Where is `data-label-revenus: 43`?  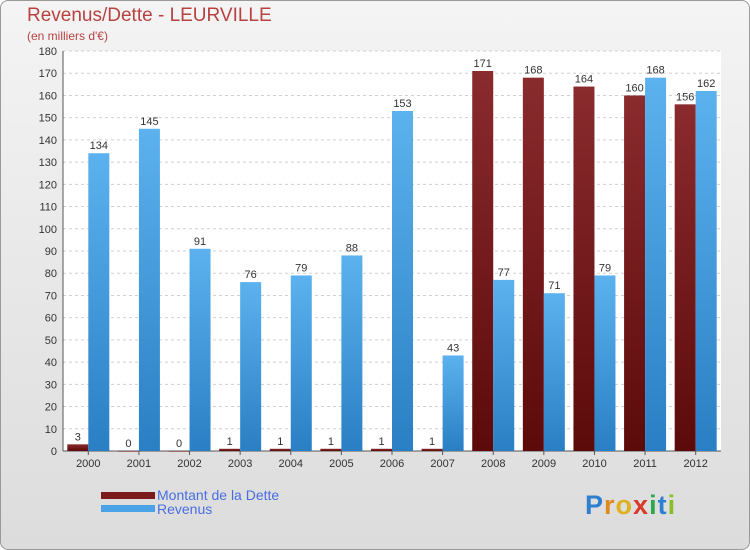
data-label-revenus: 43 is located at coordinates (453, 348).